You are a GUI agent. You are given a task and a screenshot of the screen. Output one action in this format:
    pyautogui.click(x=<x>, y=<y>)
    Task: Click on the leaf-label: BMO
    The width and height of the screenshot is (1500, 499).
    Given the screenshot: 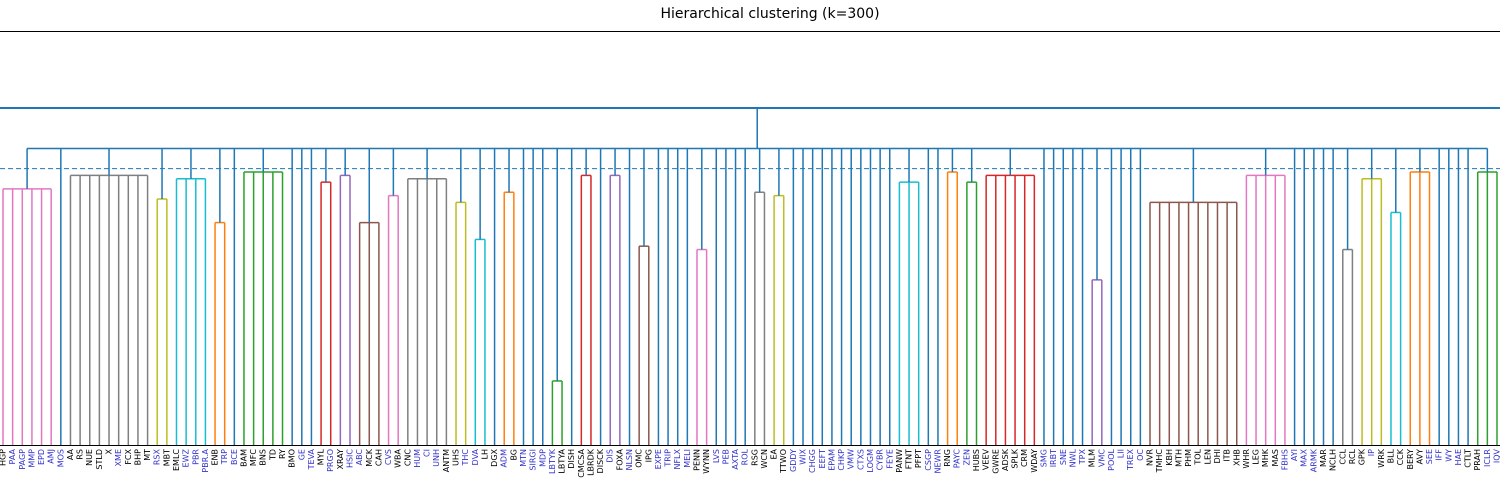 What is the action you would take?
    pyautogui.click(x=292, y=458)
    